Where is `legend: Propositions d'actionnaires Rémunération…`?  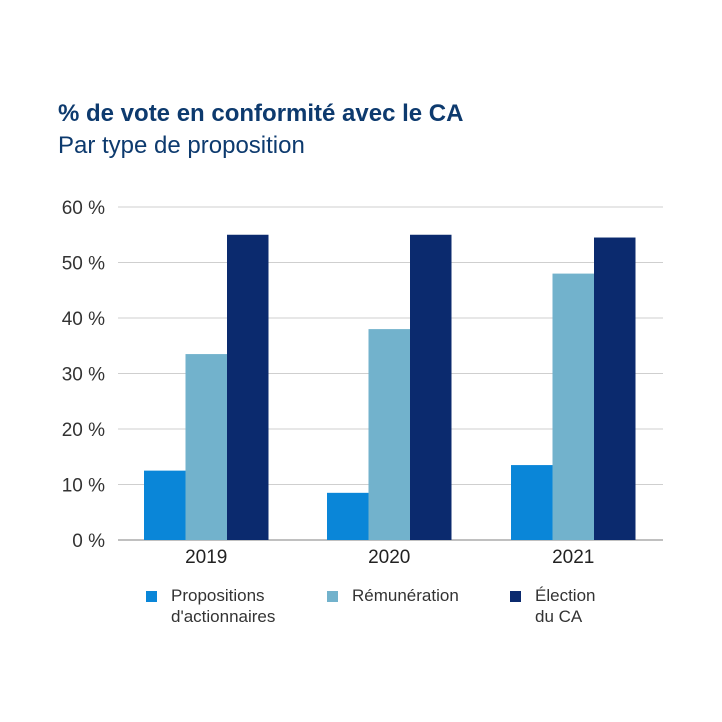 legend: Propositions d'actionnaires Rémunération… is located at coordinates (361, 610).